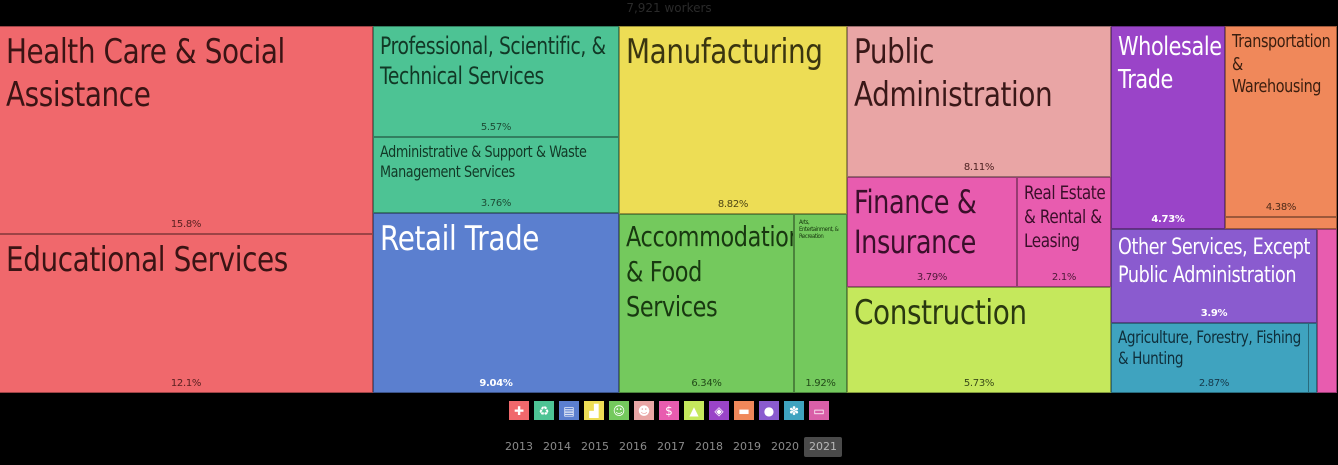 The width and height of the screenshot is (1338, 465). Describe the element at coordinates (709, 446) in the screenshot. I see `year-option-2018: 2018` at that location.